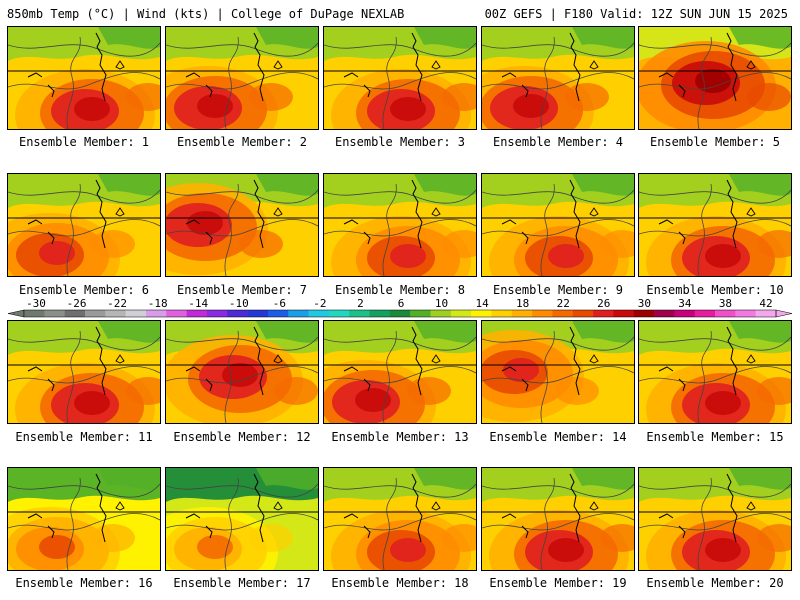 This screenshot has height=600, width=800. Describe the element at coordinates (558, 583) in the screenshot. I see `ensemble-member-label: Ensemble Member: 19` at that location.